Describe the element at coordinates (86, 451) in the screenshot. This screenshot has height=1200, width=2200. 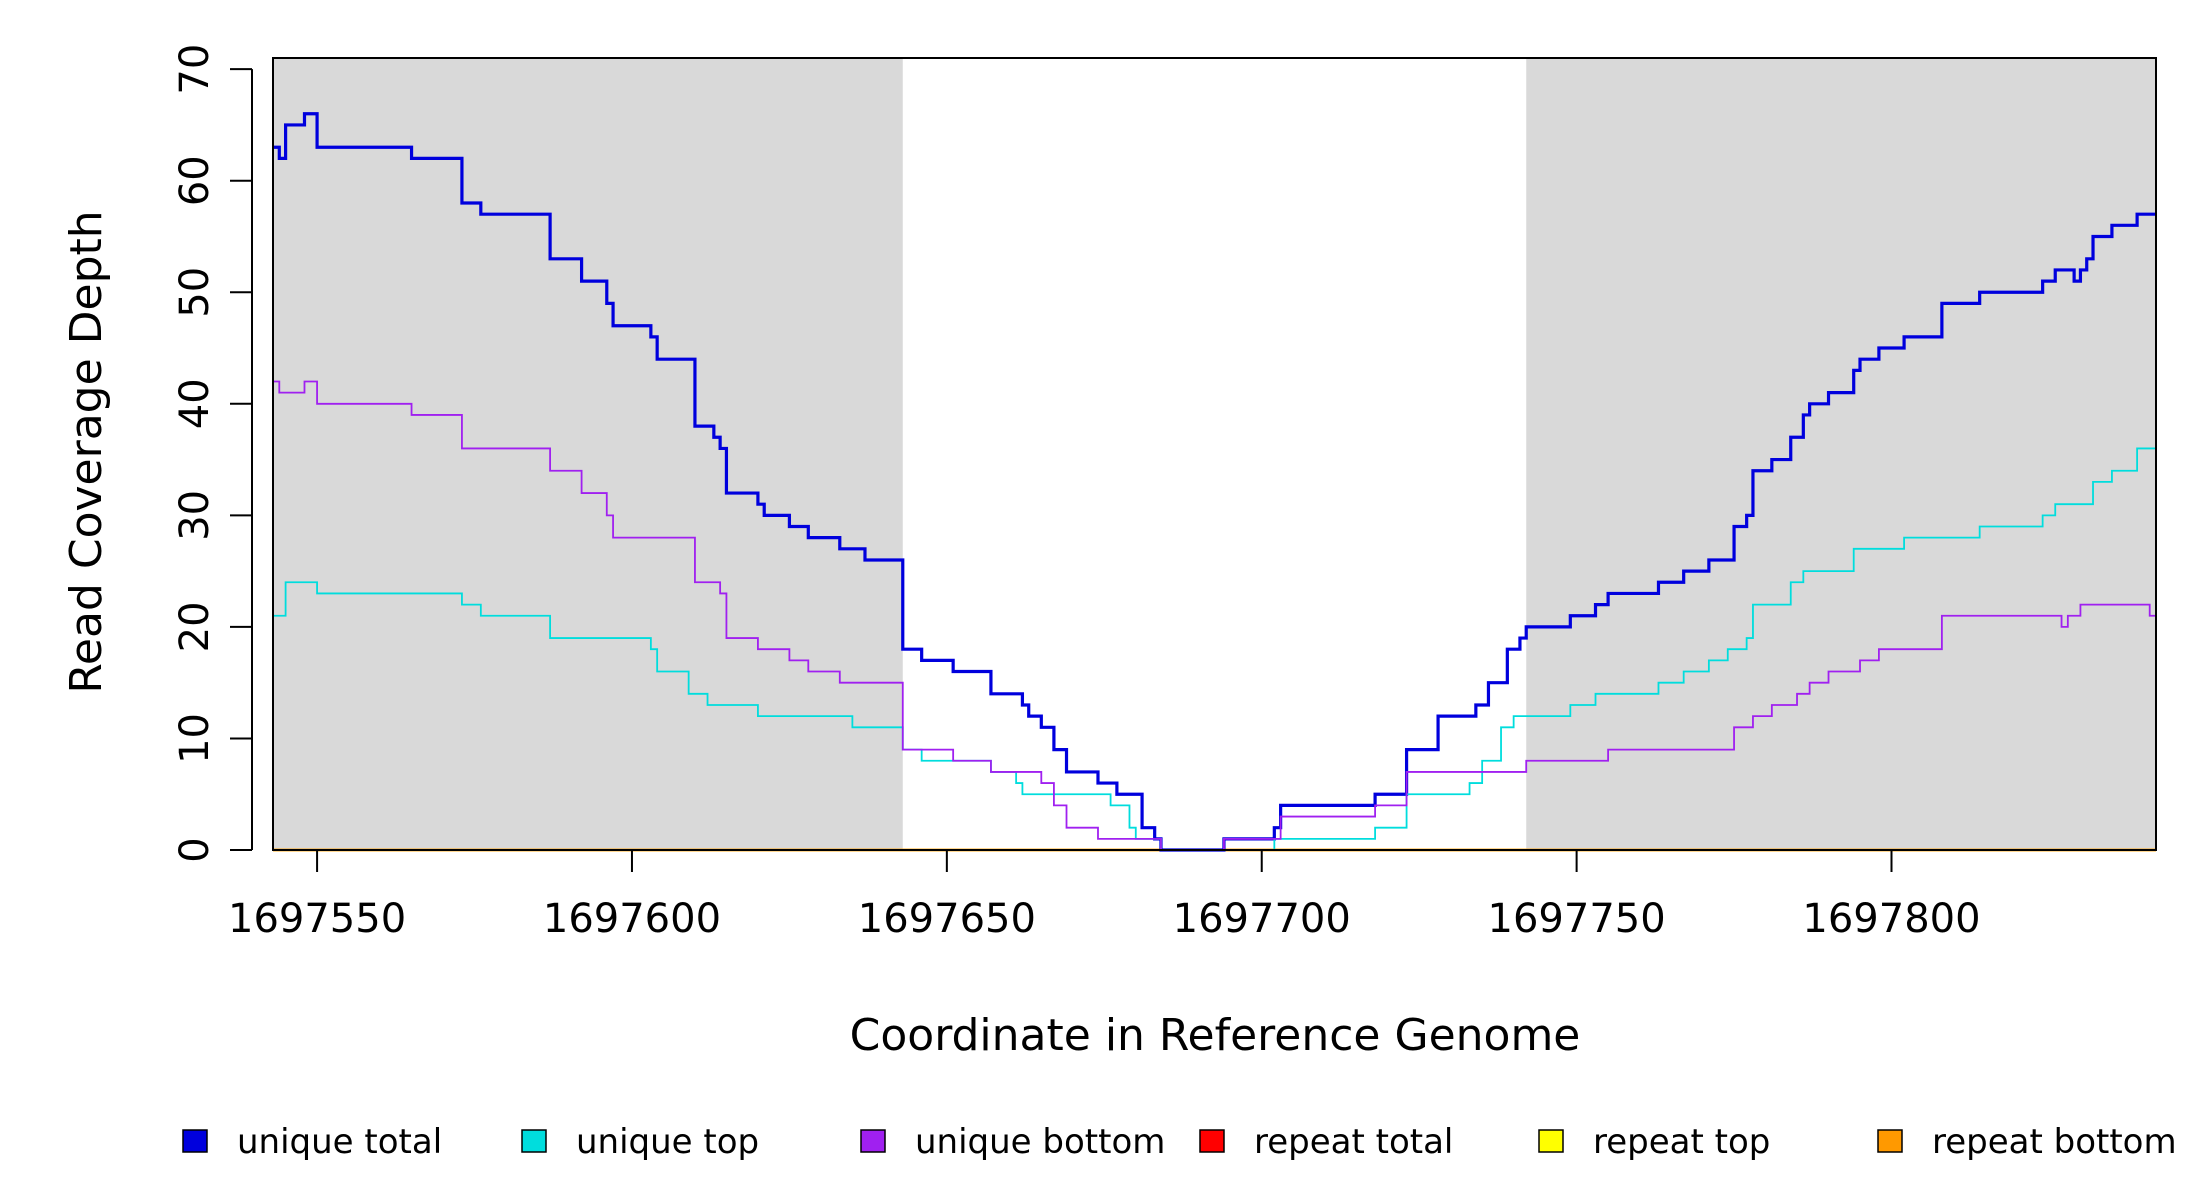
I see `y-axis-title: Read Coverage Depth` at that location.